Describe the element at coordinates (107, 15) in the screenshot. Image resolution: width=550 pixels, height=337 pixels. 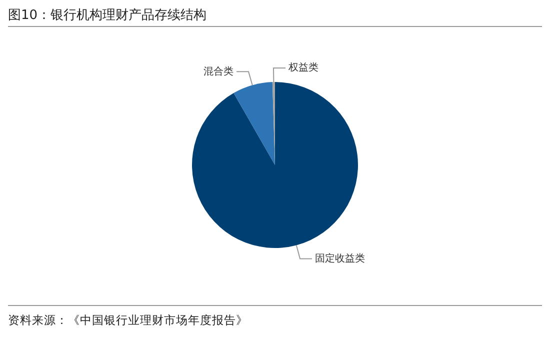
I see `chart-title: 图10：银行机构理财产品存续结构` at that location.